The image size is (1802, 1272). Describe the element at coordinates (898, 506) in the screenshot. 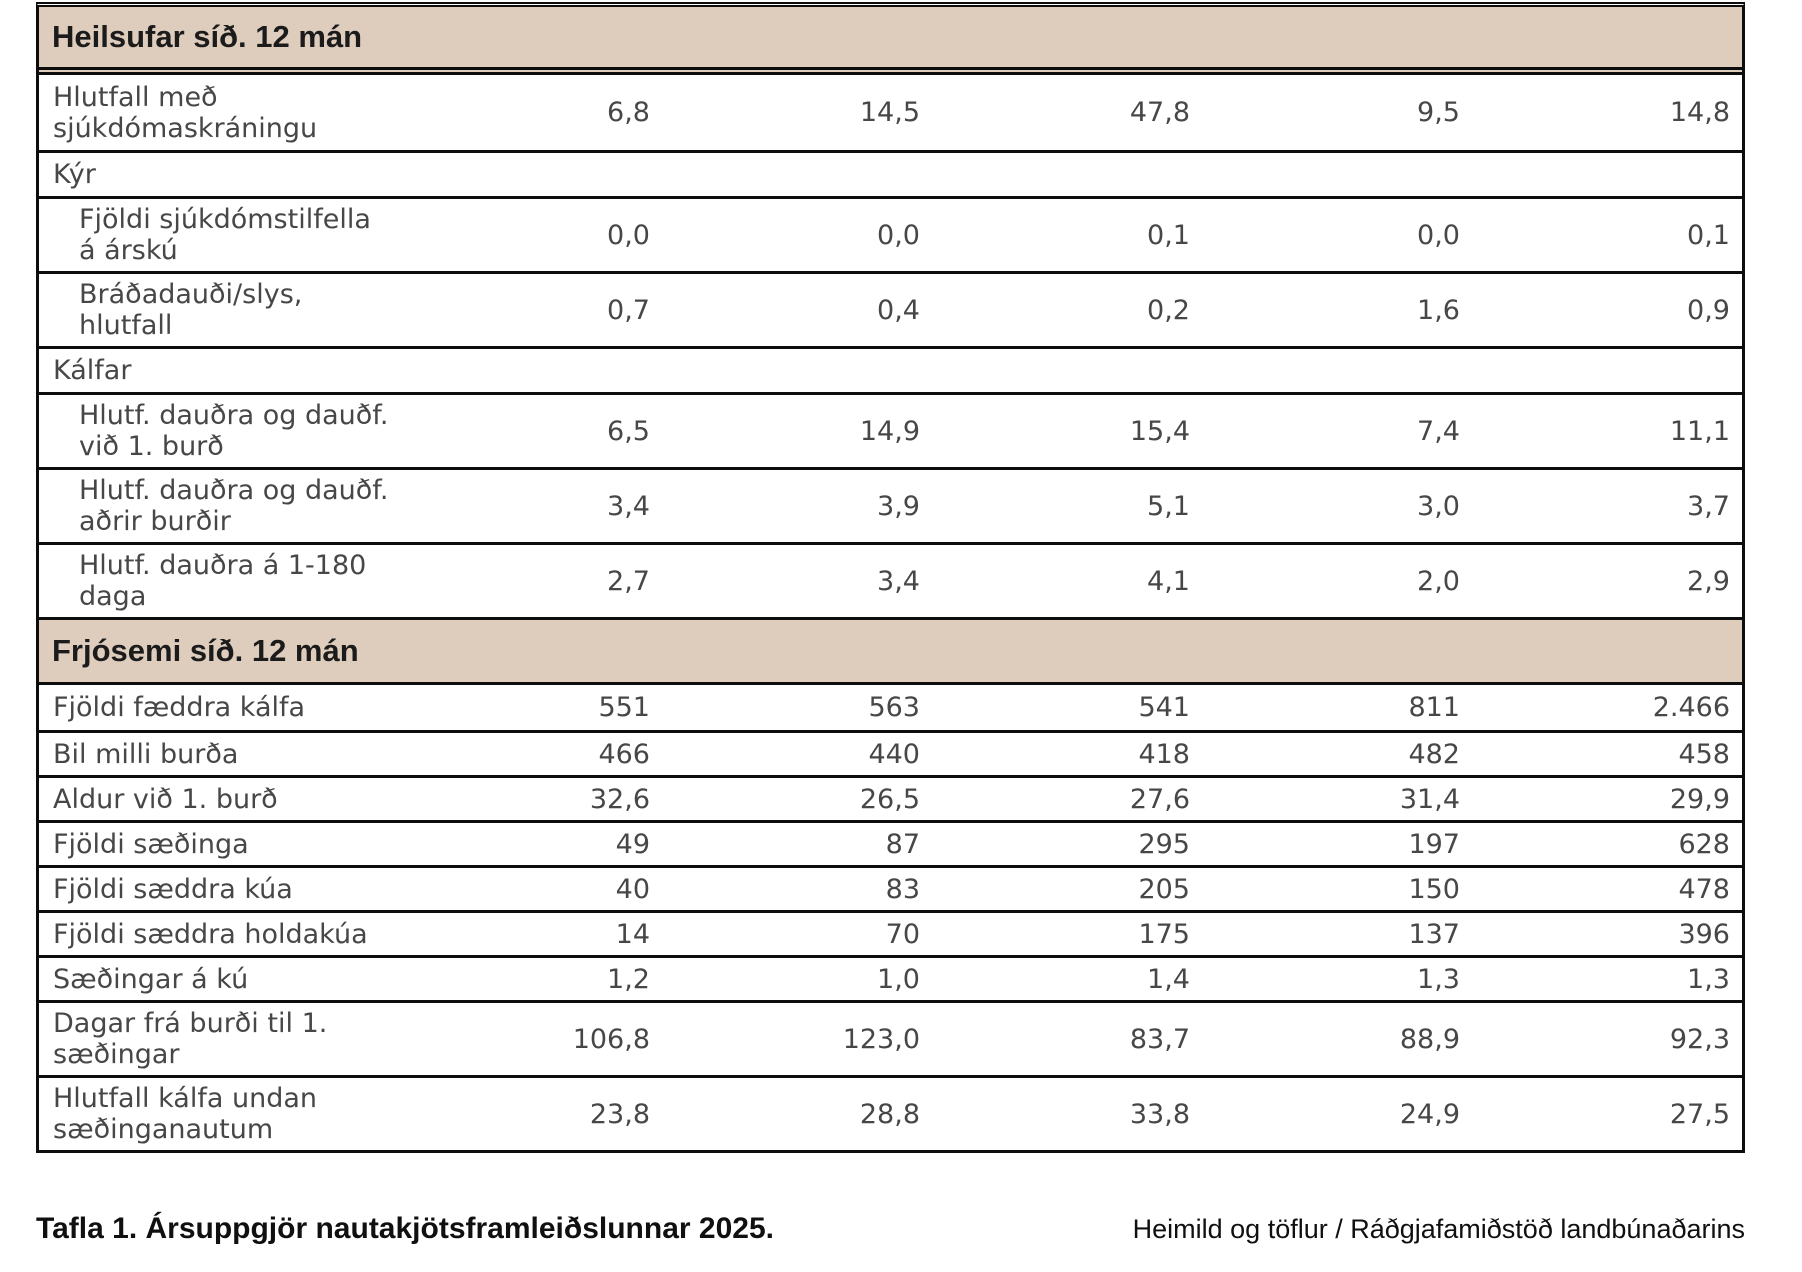

I see `row-value: 3,9` at that location.